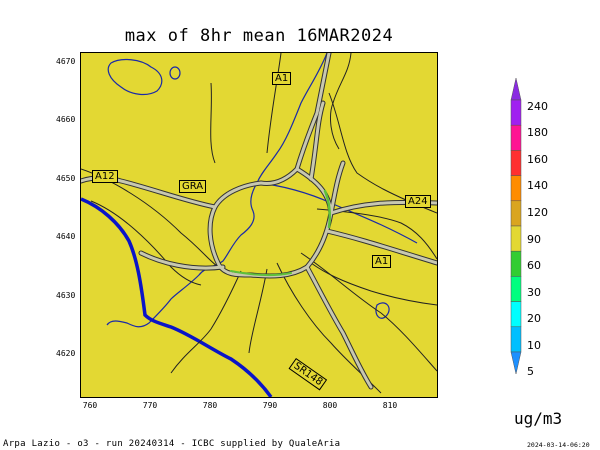 The height and width of the screenshot is (450, 600). Describe the element at coordinates (270, 405) in the screenshot. I see `x-tick-label: 790` at that location.